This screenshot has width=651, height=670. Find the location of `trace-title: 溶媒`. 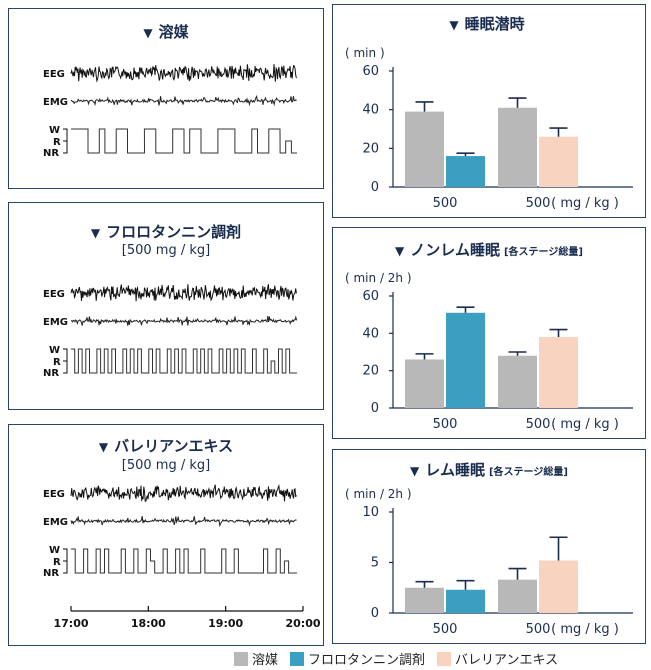

trace-title: 溶媒 is located at coordinates (173, 32).